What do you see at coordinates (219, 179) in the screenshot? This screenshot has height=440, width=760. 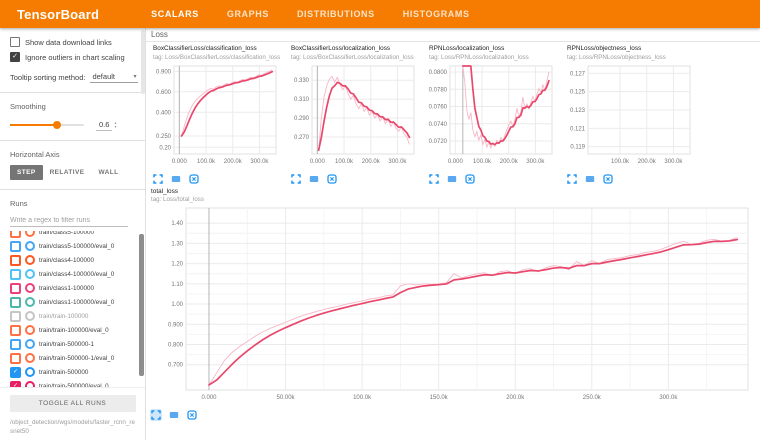 I see `chart-toolbar` at bounding box center [219, 179].